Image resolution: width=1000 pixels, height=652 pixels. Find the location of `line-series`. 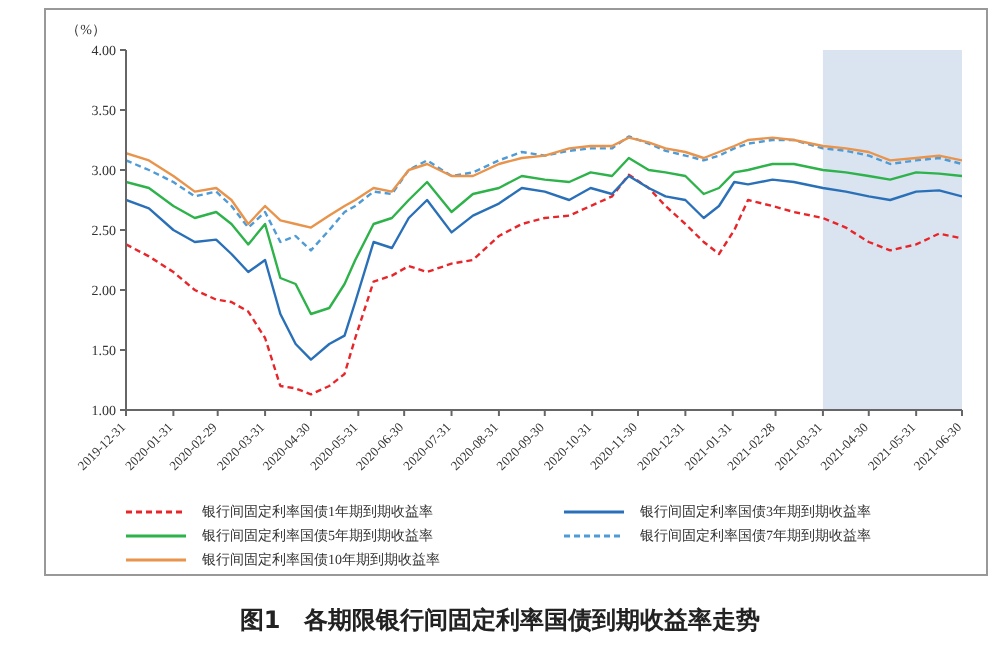

line-series is located at coordinates (544, 182).